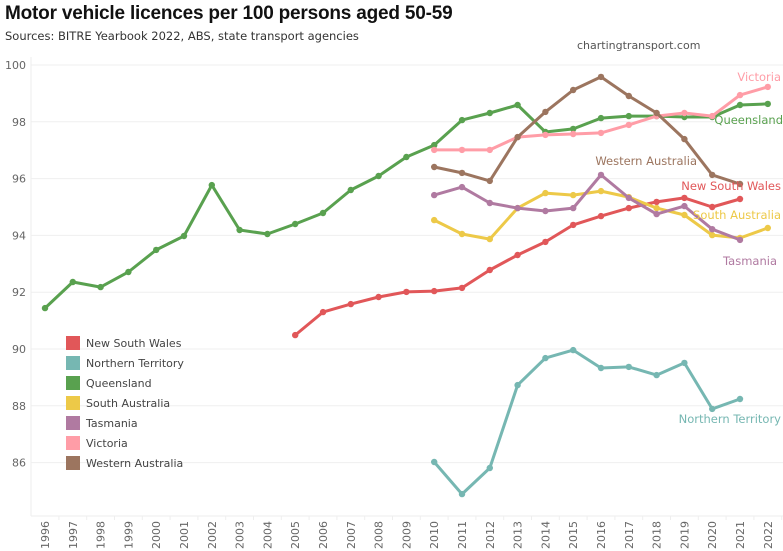 The width and height of the screenshot is (783, 551). I want to click on chart-credit: chartingtransport.com, so click(639, 45).